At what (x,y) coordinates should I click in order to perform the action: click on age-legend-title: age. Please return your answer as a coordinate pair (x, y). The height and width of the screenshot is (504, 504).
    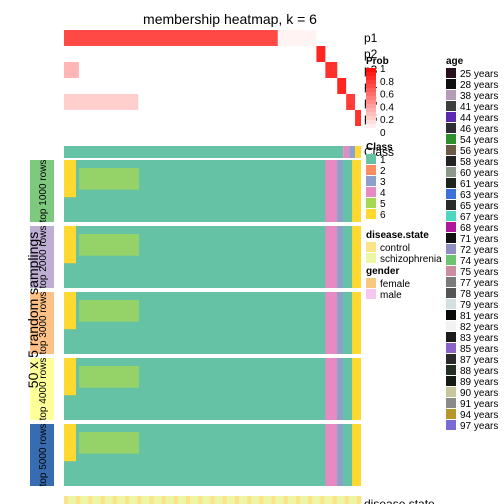
    Looking at the image, I should click on (455, 61).